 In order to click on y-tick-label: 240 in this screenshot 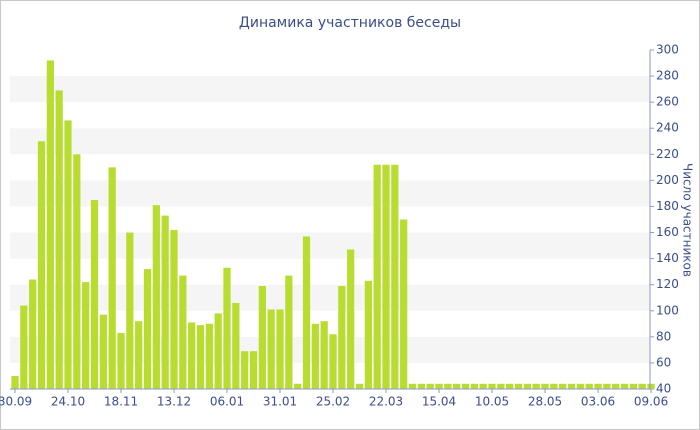, I will do `click(667, 128)`.